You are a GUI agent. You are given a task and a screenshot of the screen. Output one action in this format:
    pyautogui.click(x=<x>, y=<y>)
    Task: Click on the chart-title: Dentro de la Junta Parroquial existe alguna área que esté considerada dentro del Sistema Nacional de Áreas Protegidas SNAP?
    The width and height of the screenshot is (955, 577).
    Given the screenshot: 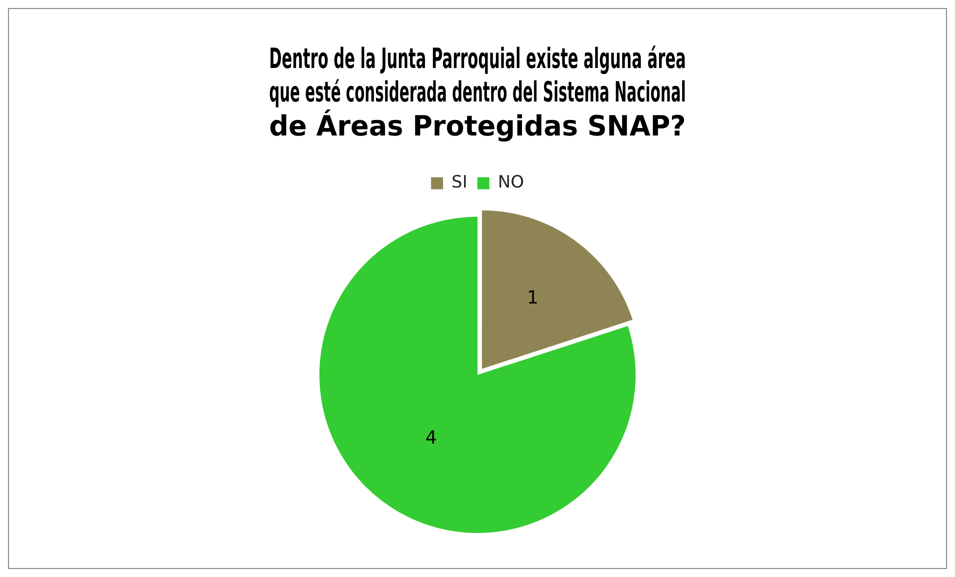 What is the action you would take?
    pyautogui.click(x=477, y=92)
    